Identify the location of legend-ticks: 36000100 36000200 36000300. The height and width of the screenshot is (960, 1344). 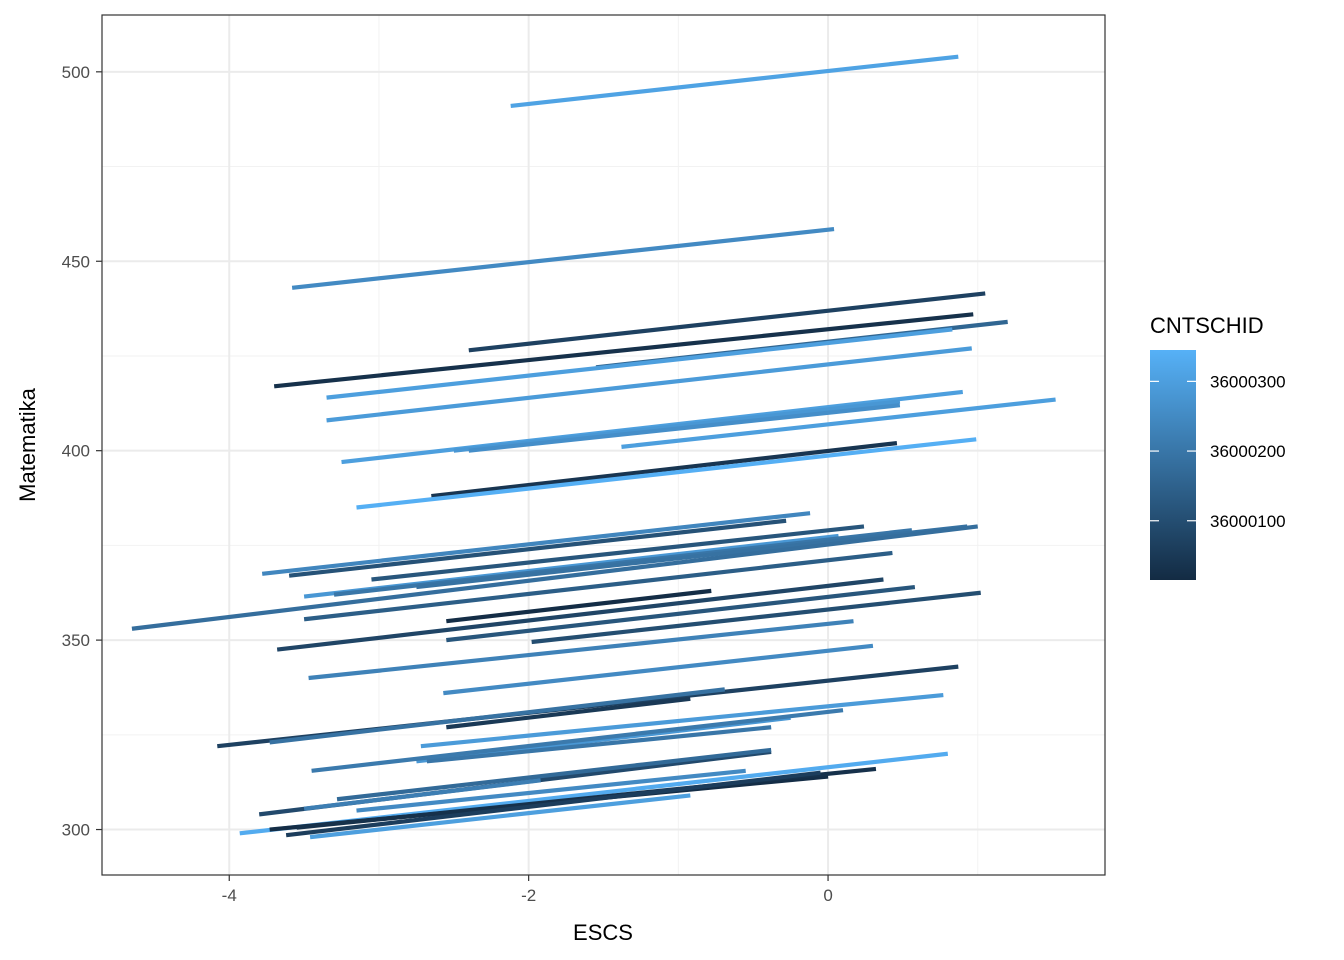
(1218, 451).